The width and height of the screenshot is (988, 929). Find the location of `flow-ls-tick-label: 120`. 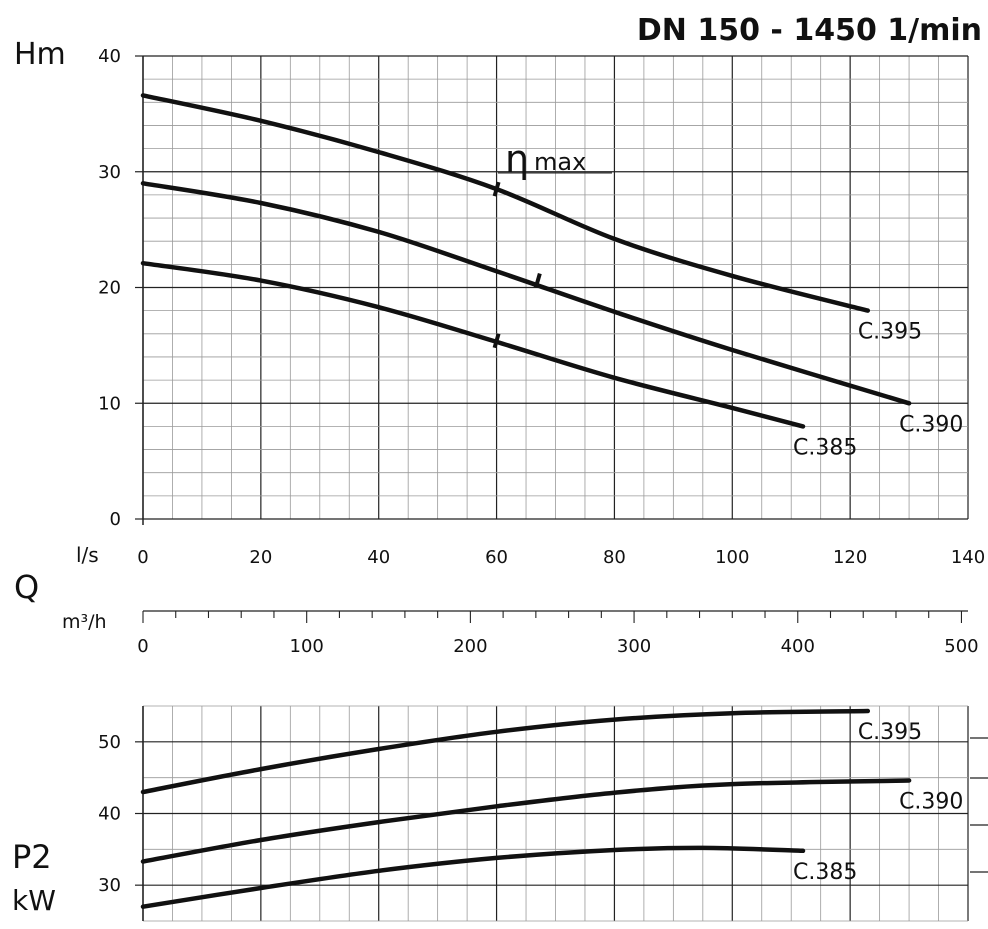

flow-ls-tick-label: 120 is located at coordinates (850, 557).